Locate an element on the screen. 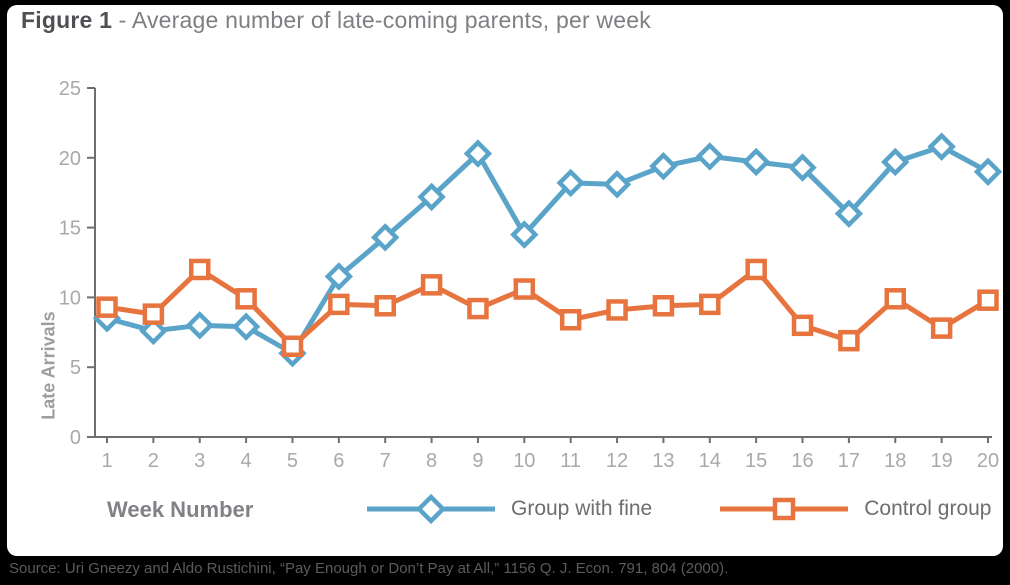 This screenshot has height=585, width=1010. svg-text: 17 is located at coordinates (849, 461).